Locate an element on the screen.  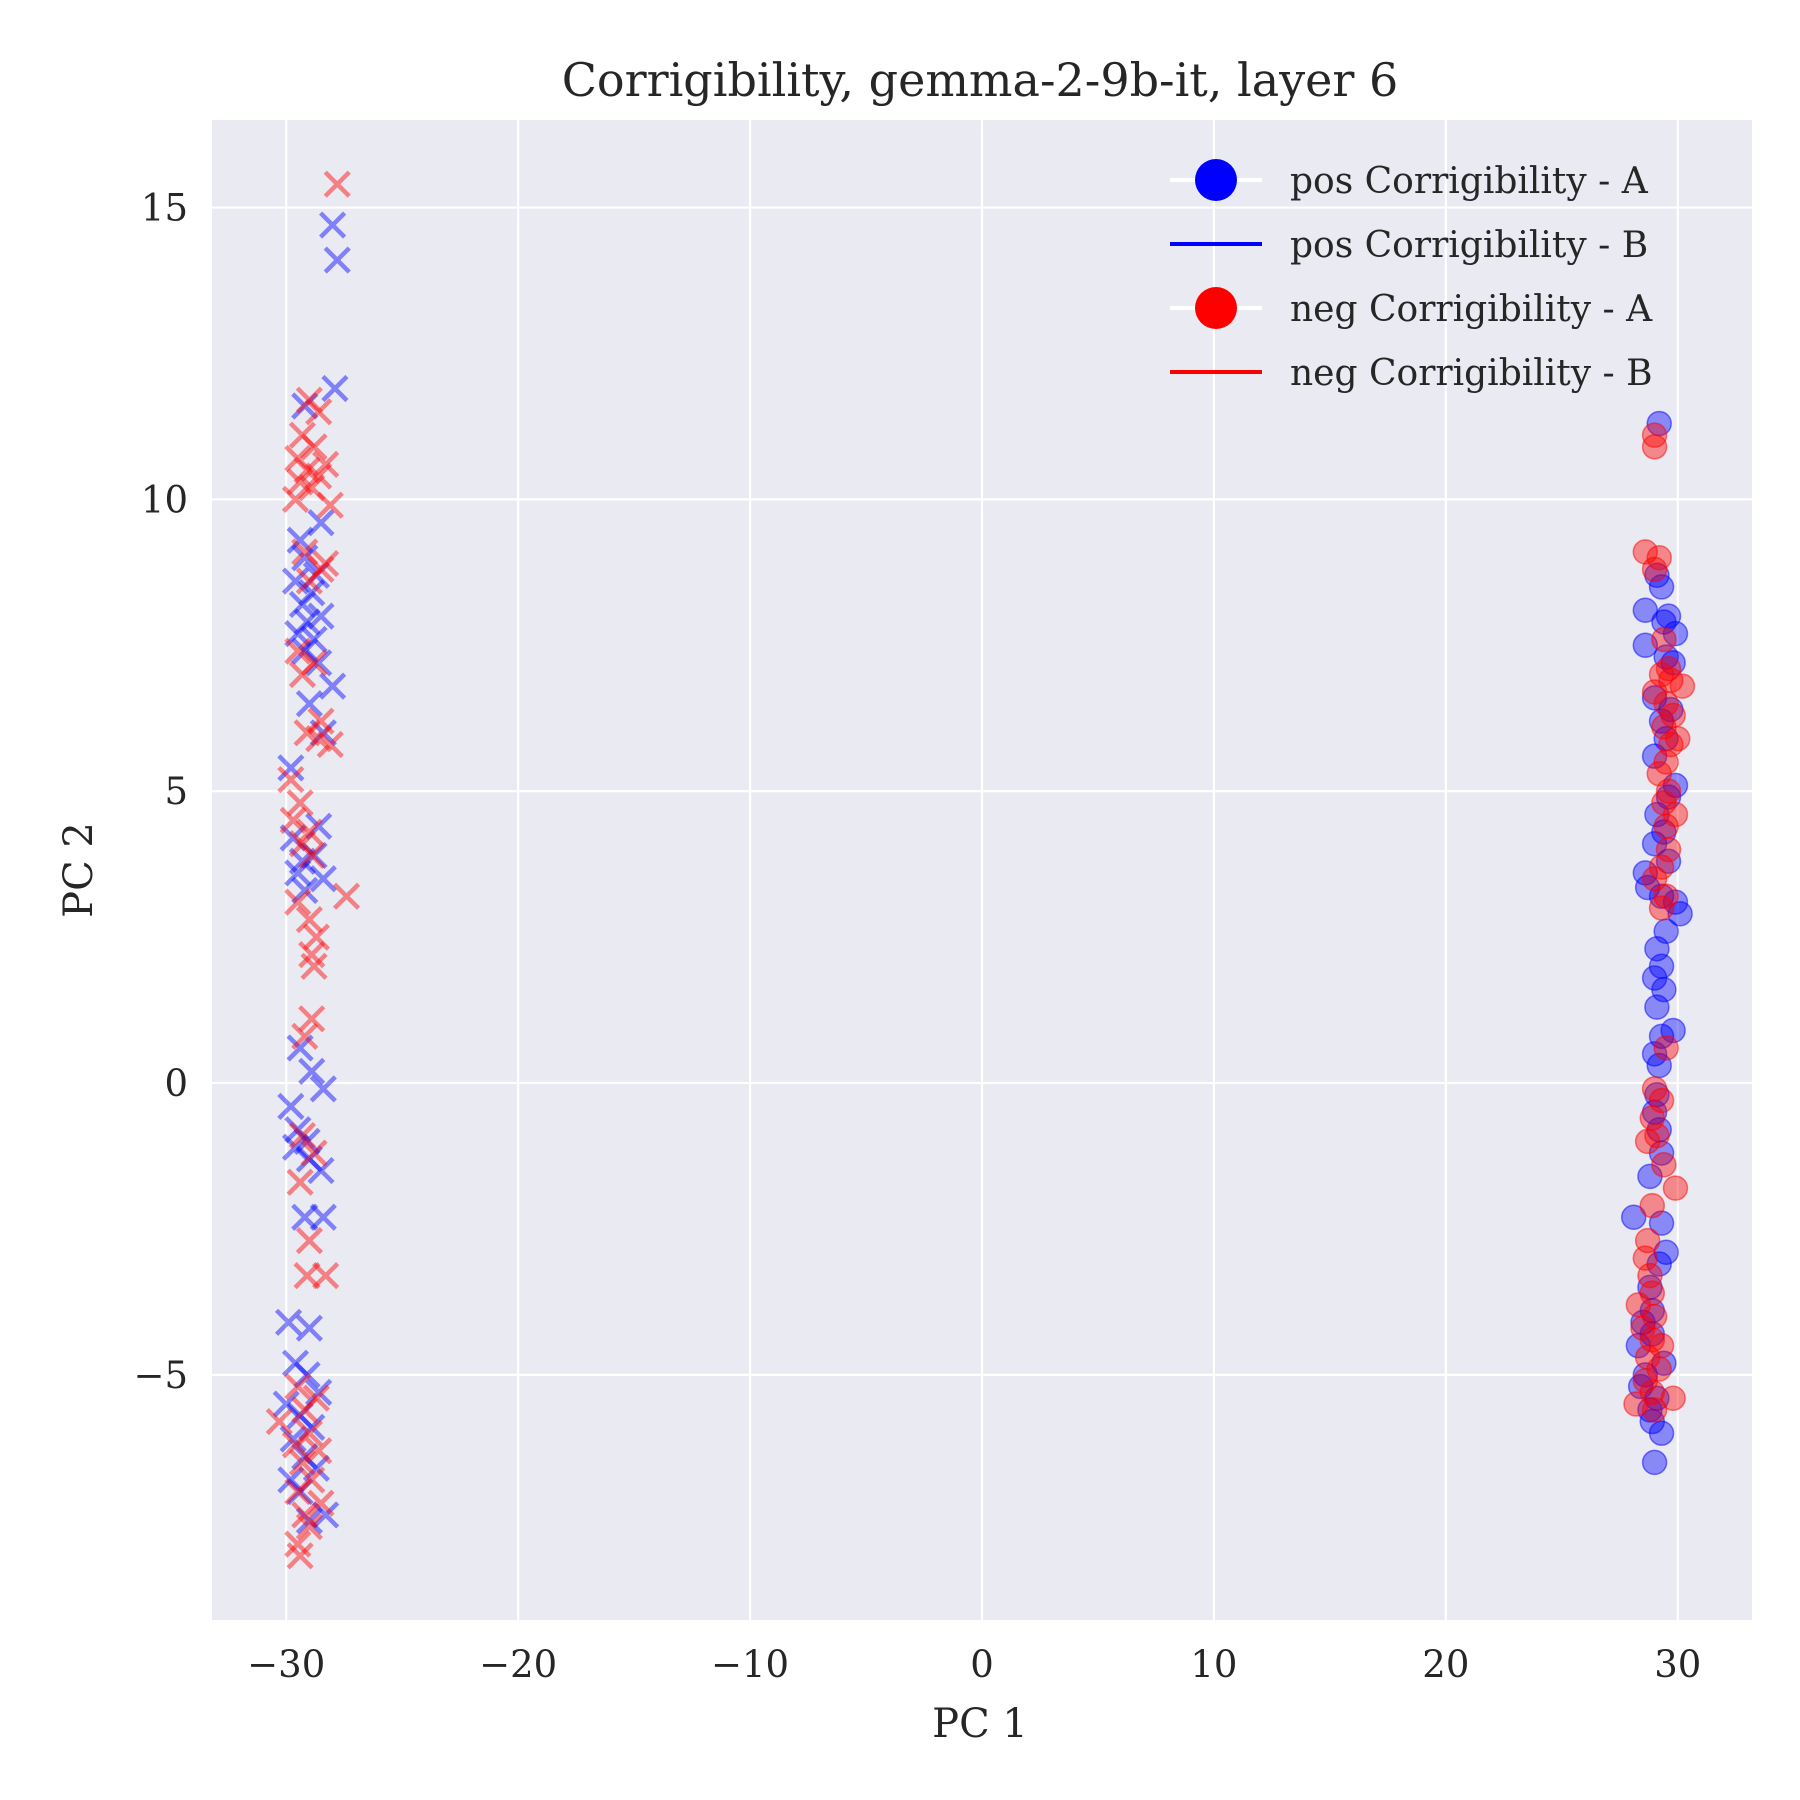
y-tick-label: 0 is located at coordinates (176, 1083).